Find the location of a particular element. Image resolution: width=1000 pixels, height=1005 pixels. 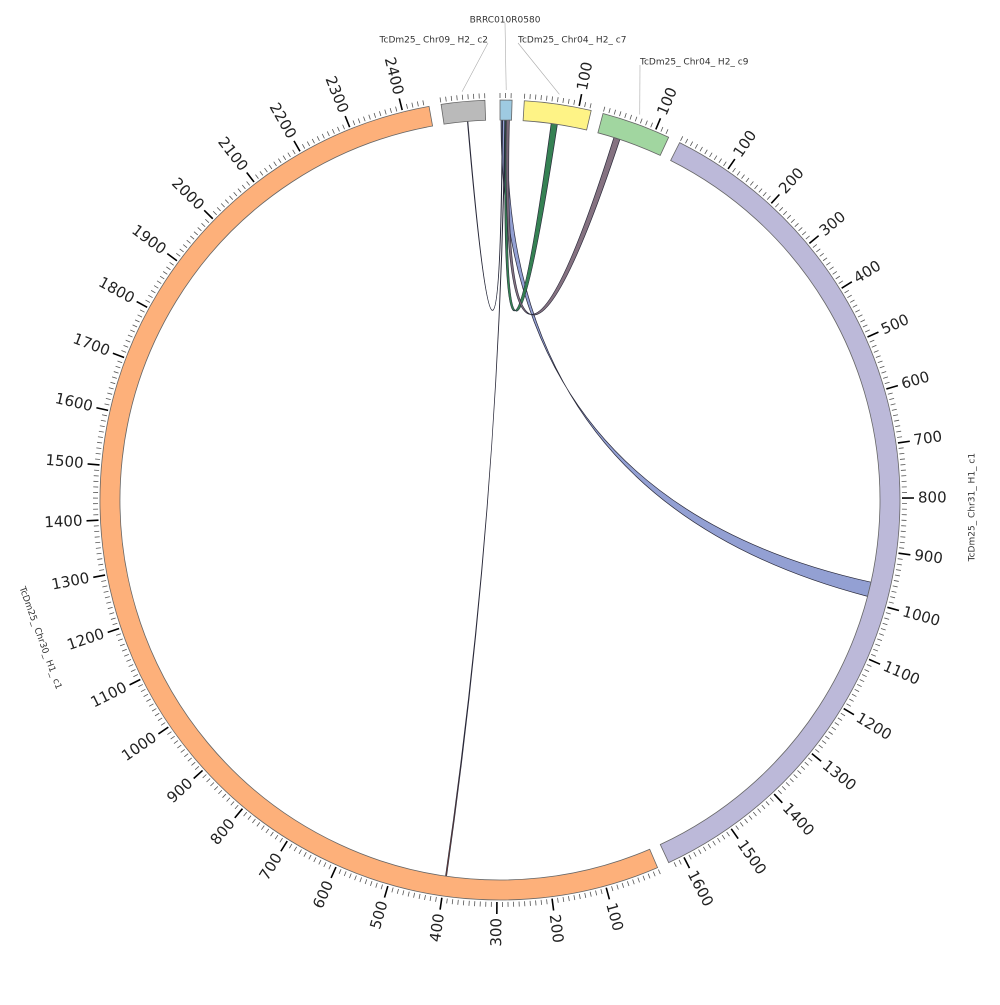

tick-label: 600 is located at coordinates (323, 894).